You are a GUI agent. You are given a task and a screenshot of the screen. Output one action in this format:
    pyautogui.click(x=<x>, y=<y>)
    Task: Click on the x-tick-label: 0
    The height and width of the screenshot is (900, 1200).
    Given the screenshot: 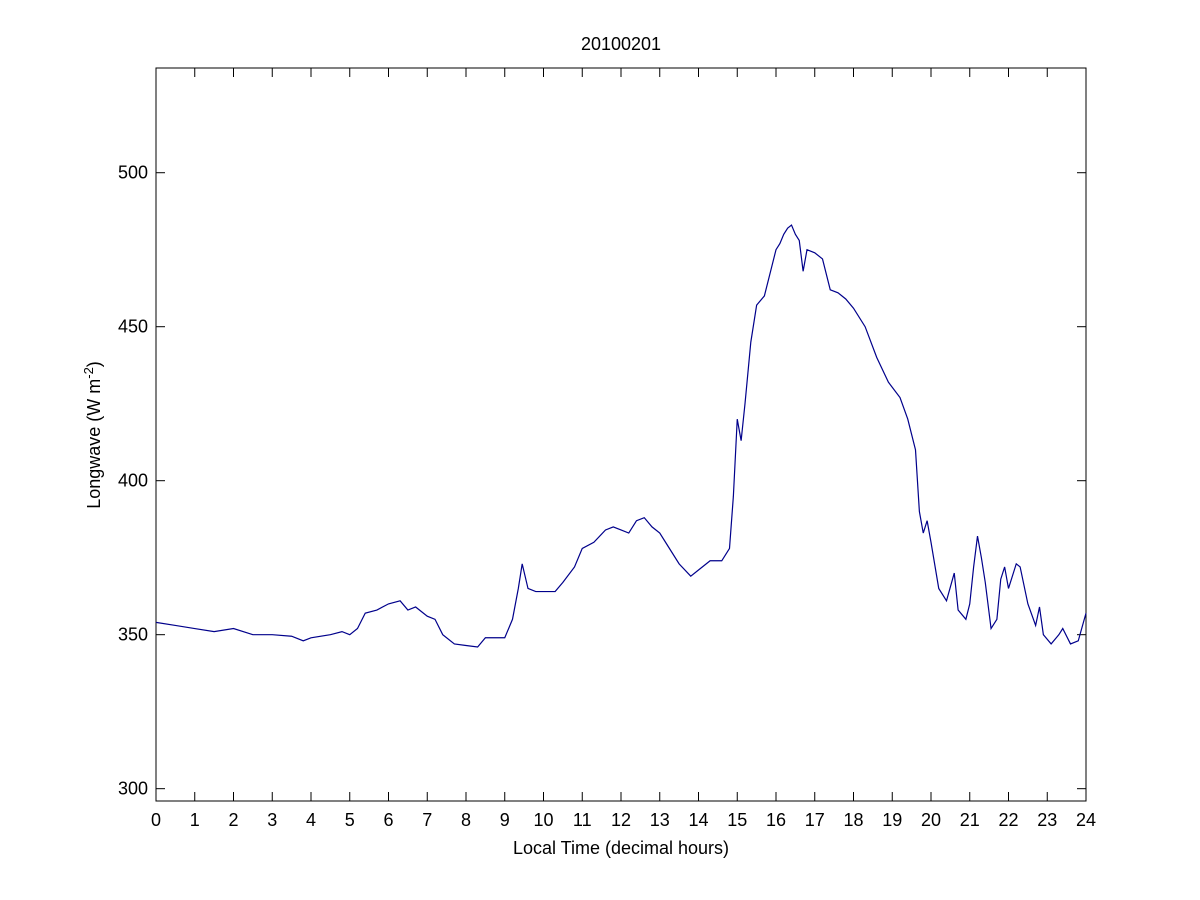 What is the action you would take?
    pyautogui.click(x=156, y=820)
    